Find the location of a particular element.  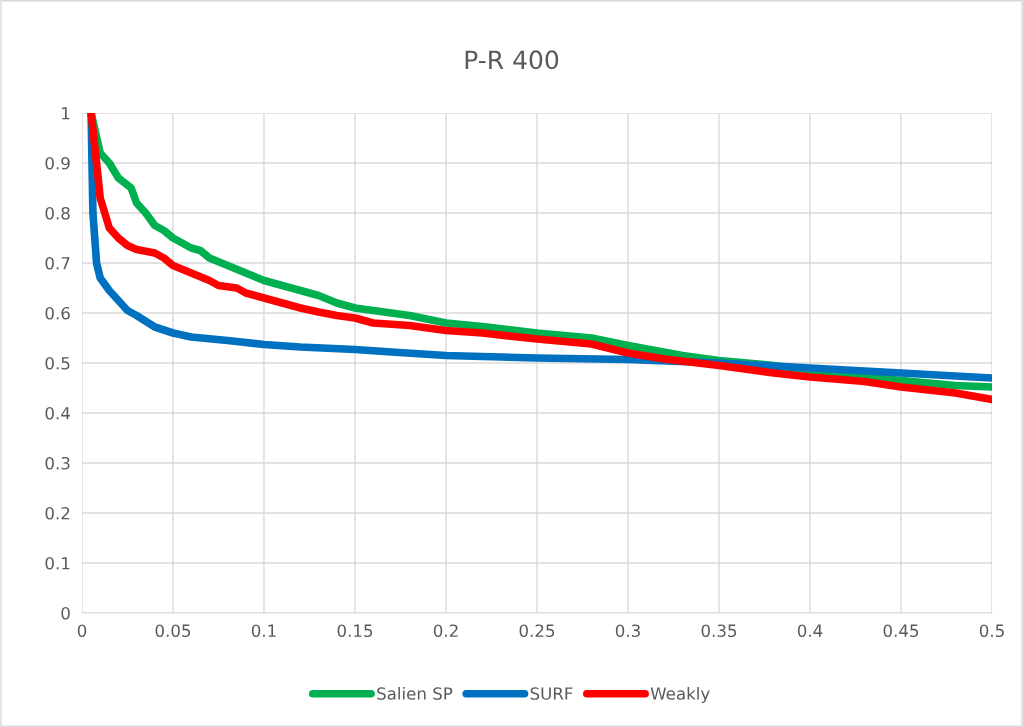

x-tick-label: 0 is located at coordinates (82, 631).